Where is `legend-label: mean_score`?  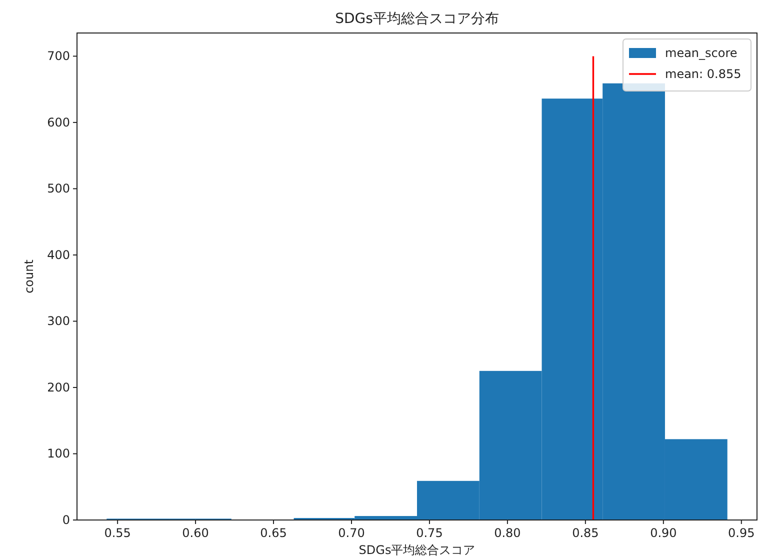
legend-label: mean_score is located at coordinates (701, 53).